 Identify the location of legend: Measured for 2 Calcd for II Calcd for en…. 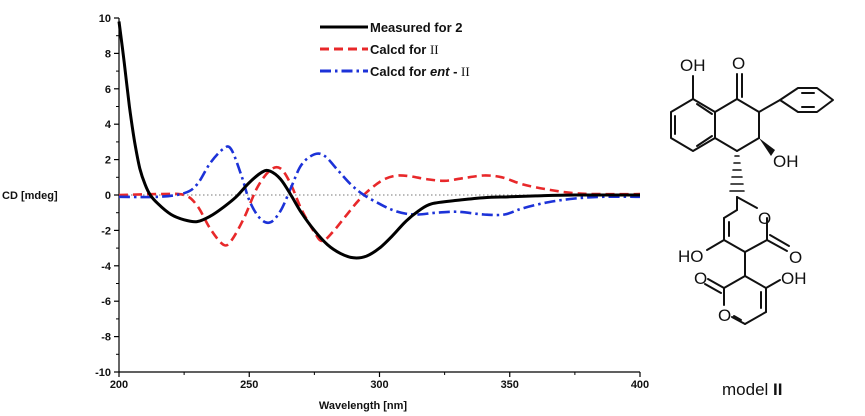
(395, 49).